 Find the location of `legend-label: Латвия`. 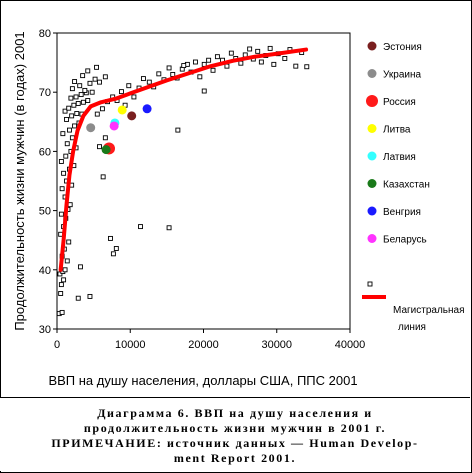

legend-label: Латвия is located at coordinates (399, 157).